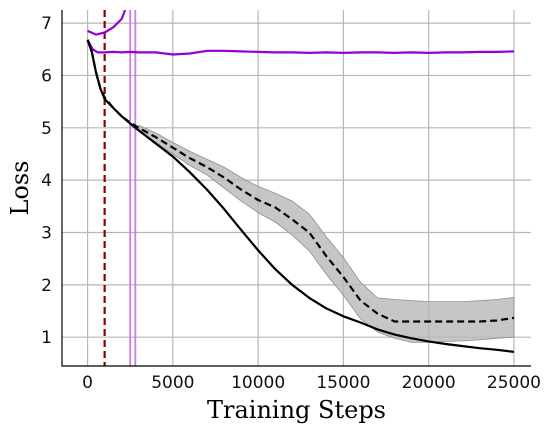  What do you see at coordinates (343, 383) in the screenshot?
I see `x-tick-label: 15000` at bounding box center [343, 383].